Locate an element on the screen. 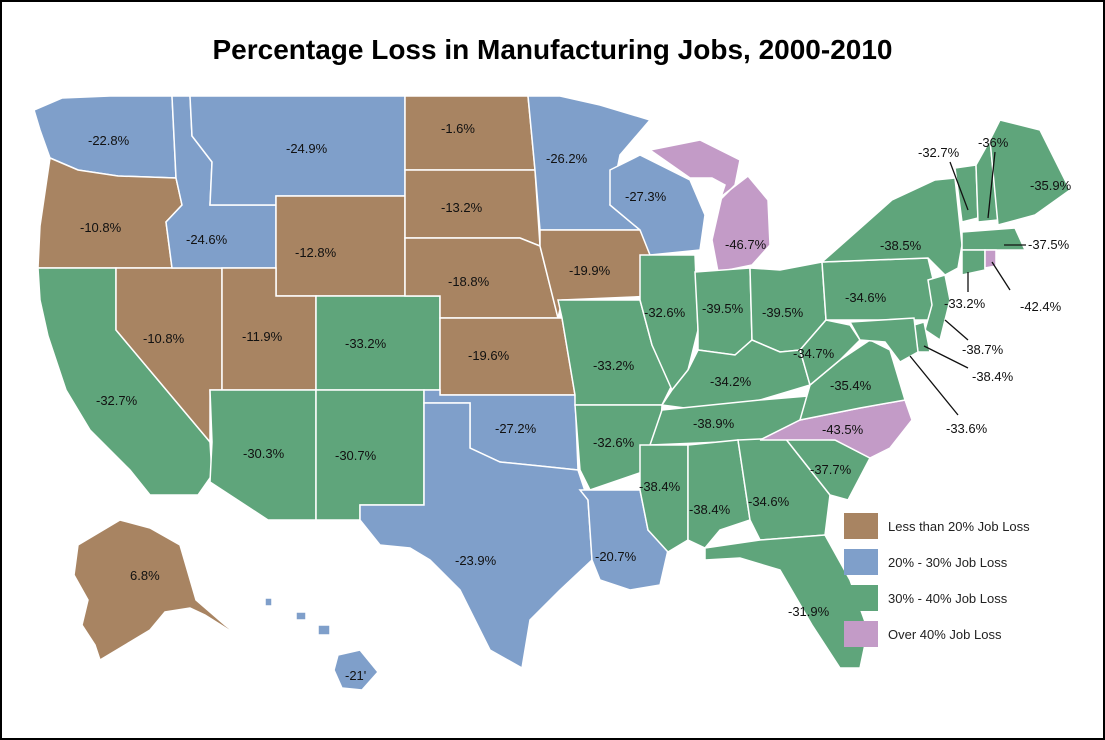 The height and width of the screenshot is (740, 1105). label-or: -10.8% is located at coordinates (101, 227).